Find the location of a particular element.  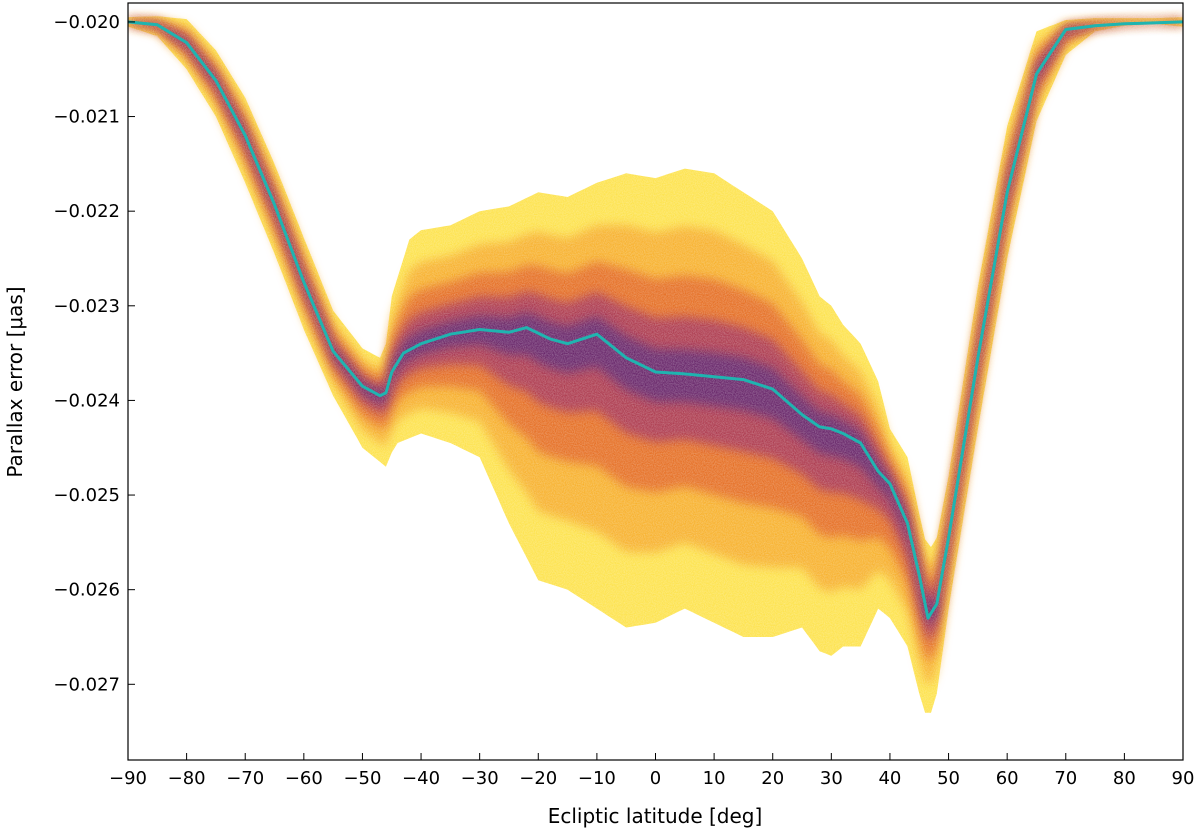

x-tick-label: 0 is located at coordinates (655, 778).